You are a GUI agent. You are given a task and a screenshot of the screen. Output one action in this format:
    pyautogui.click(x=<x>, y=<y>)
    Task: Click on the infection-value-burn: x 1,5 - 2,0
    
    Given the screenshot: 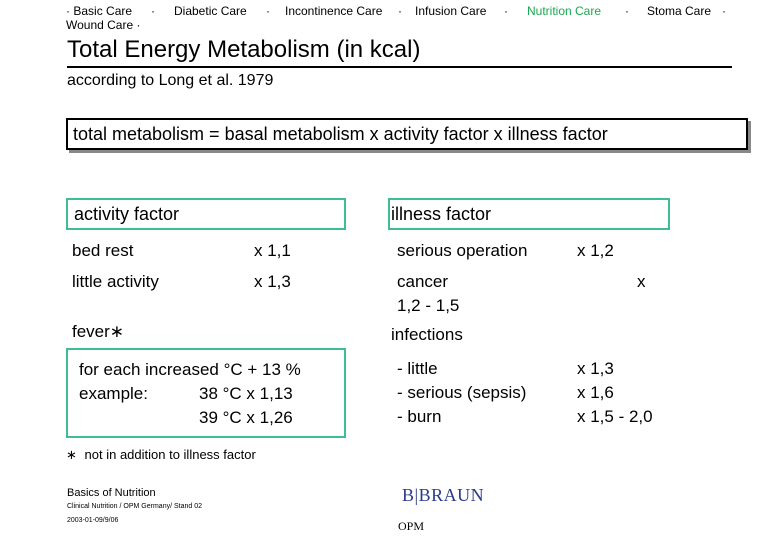 What is the action you would take?
    pyautogui.click(x=615, y=416)
    